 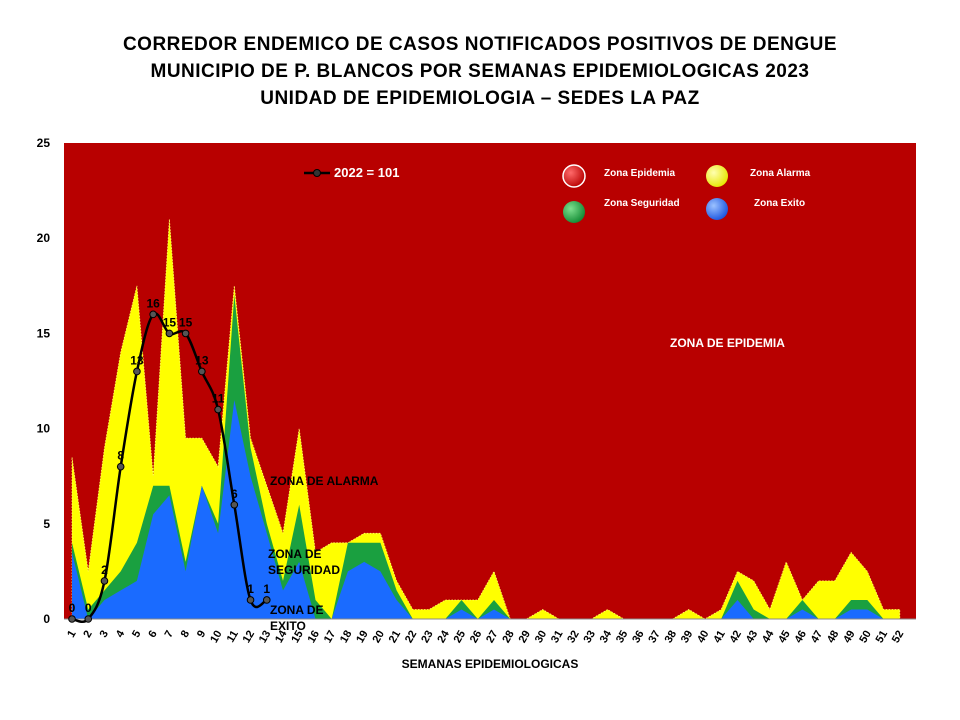 What do you see at coordinates (46, 619) in the screenshot?
I see `y-tick-label: 0` at bounding box center [46, 619].